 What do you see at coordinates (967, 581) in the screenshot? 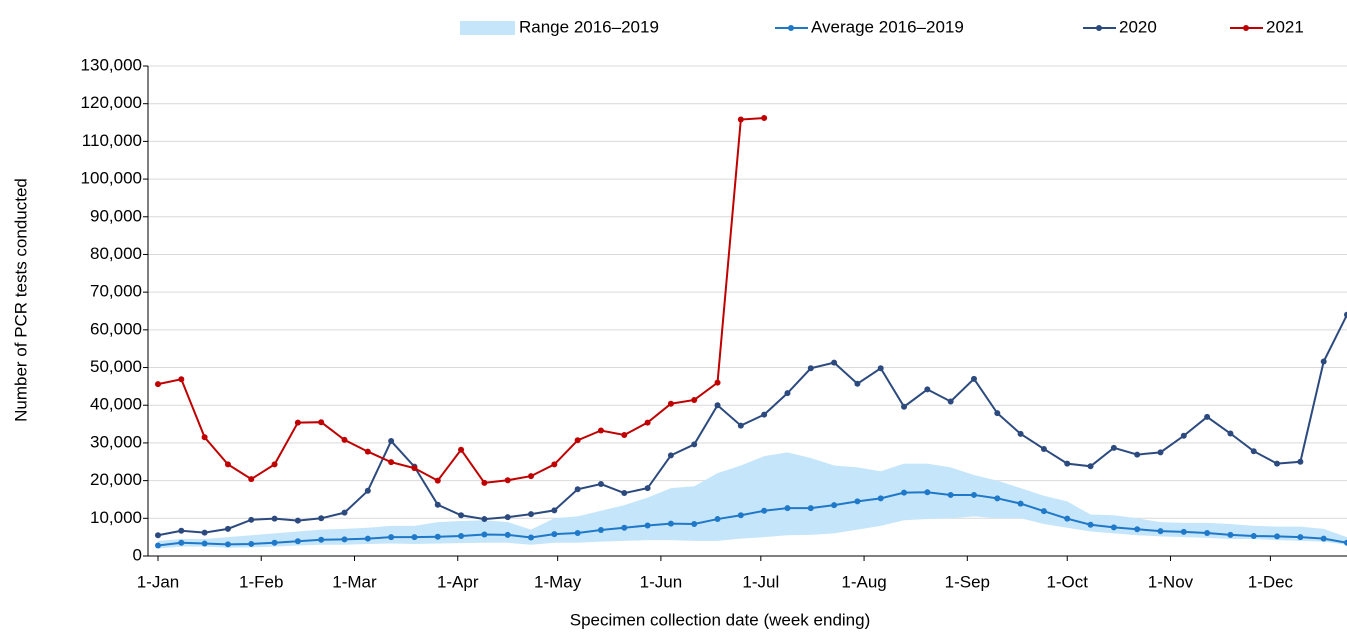
I see `x-tick-label: 1-Sep` at bounding box center [967, 581].